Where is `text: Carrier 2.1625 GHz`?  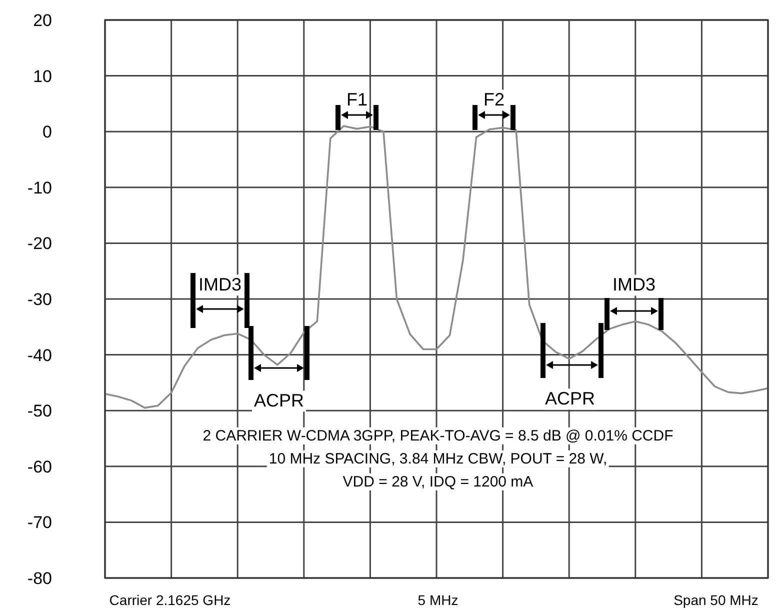 text: Carrier 2.1625 GHz is located at coordinates (170, 600).